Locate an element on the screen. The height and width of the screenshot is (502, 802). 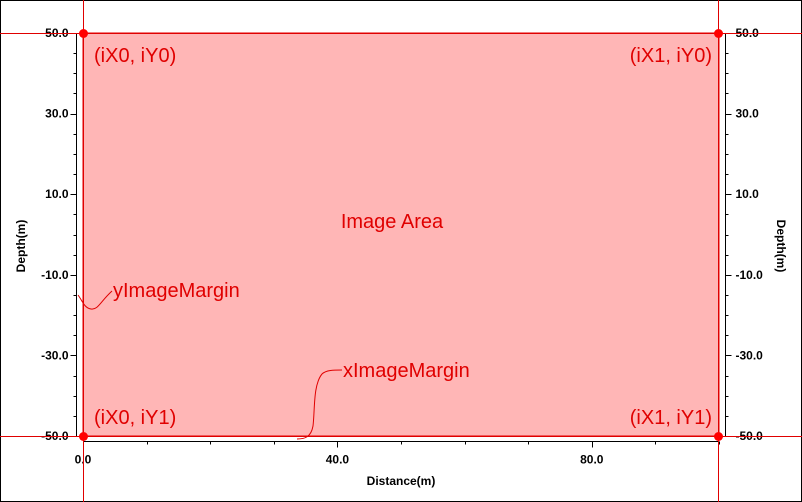
y-tick-label-left: 30.0 is located at coordinates (57, 114).